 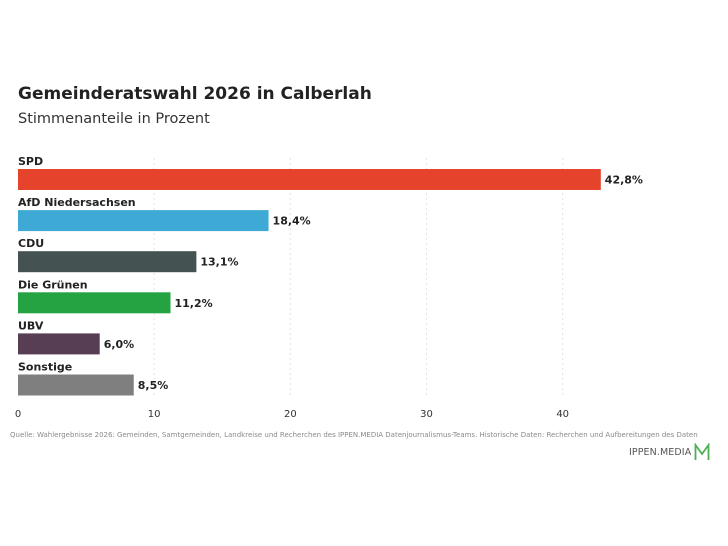 I want to click on ippen-media-m-icon, so click(x=702, y=451).